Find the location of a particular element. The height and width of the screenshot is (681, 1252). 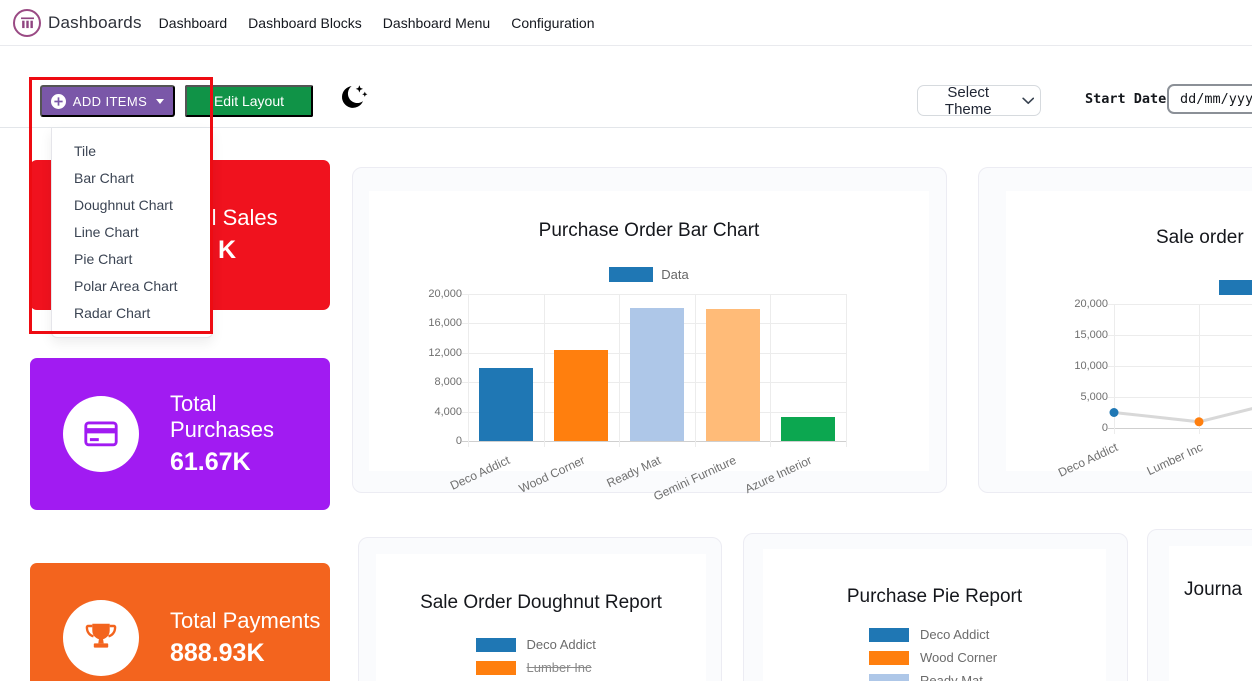

moon-sparkles-glyph is located at coordinates (355, 96).